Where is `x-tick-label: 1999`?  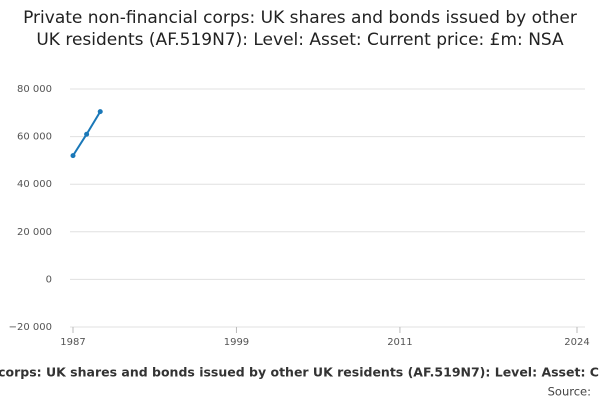 x-tick-label: 1999 is located at coordinates (236, 342).